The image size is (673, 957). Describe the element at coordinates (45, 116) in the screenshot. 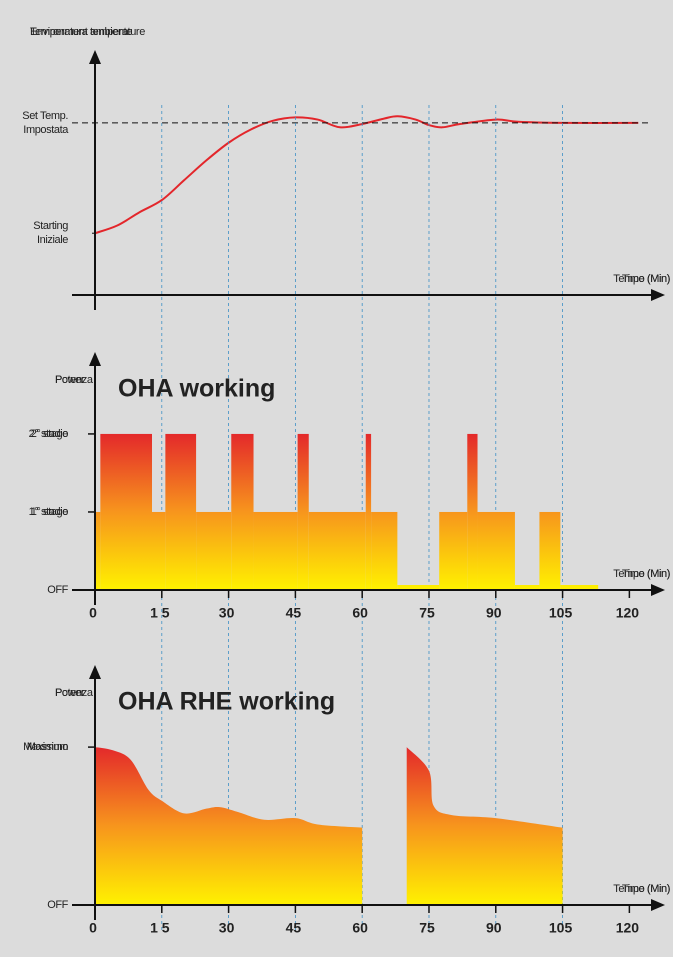

I see `y-tick-label: Set Temp.` at that location.